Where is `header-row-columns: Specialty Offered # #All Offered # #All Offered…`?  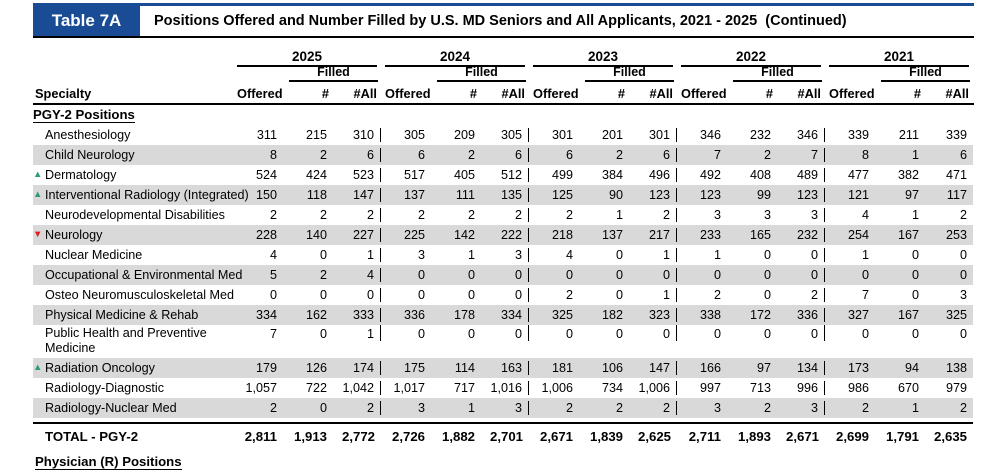 header-row-columns: Specialty Offered # #All Offered # #All Offered… is located at coordinates (503, 91).